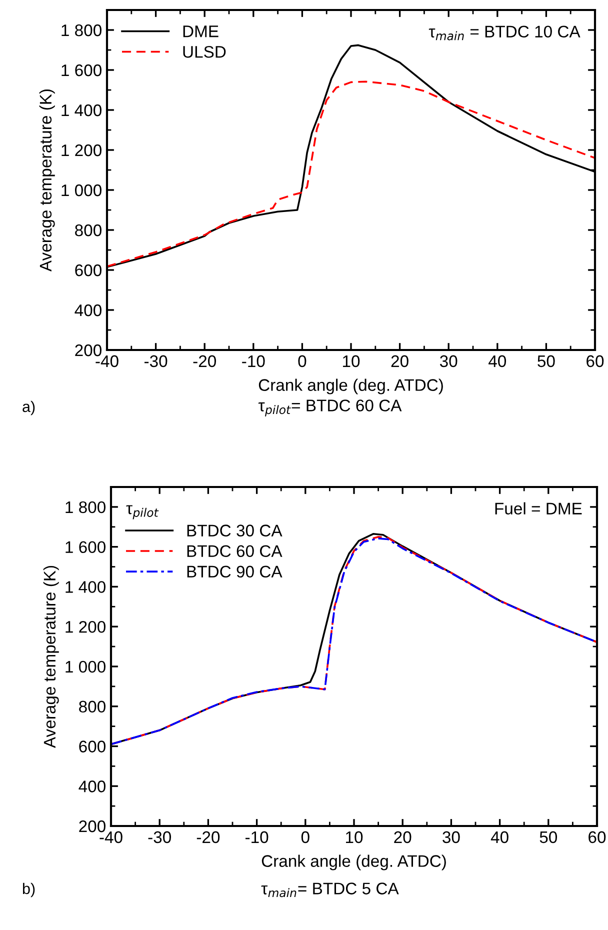 This screenshot has height=930, width=608. What do you see at coordinates (234, 530) in the screenshot?
I see `legend-label: BTDC 30 CA` at bounding box center [234, 530].